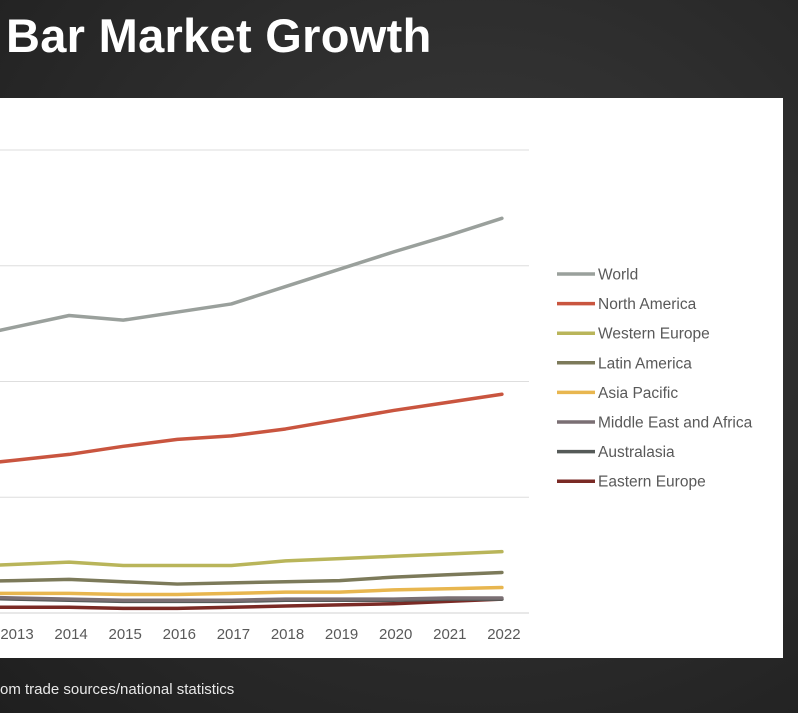  What do you see at coordinates (652, 482) in the screenshot?
I see `legend-label: Eastern Europe` at bounding box center [652, 482].